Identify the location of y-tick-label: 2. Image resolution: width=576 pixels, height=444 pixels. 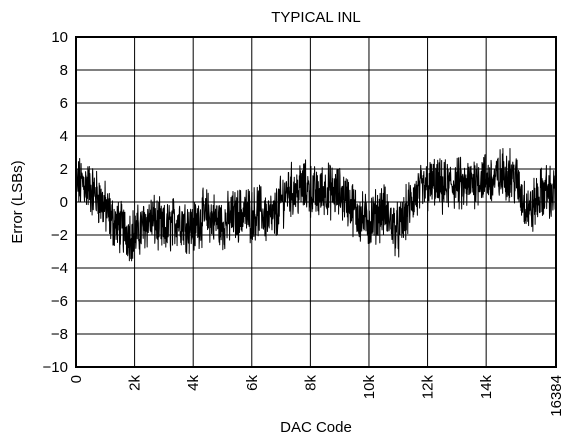
(64, 169).